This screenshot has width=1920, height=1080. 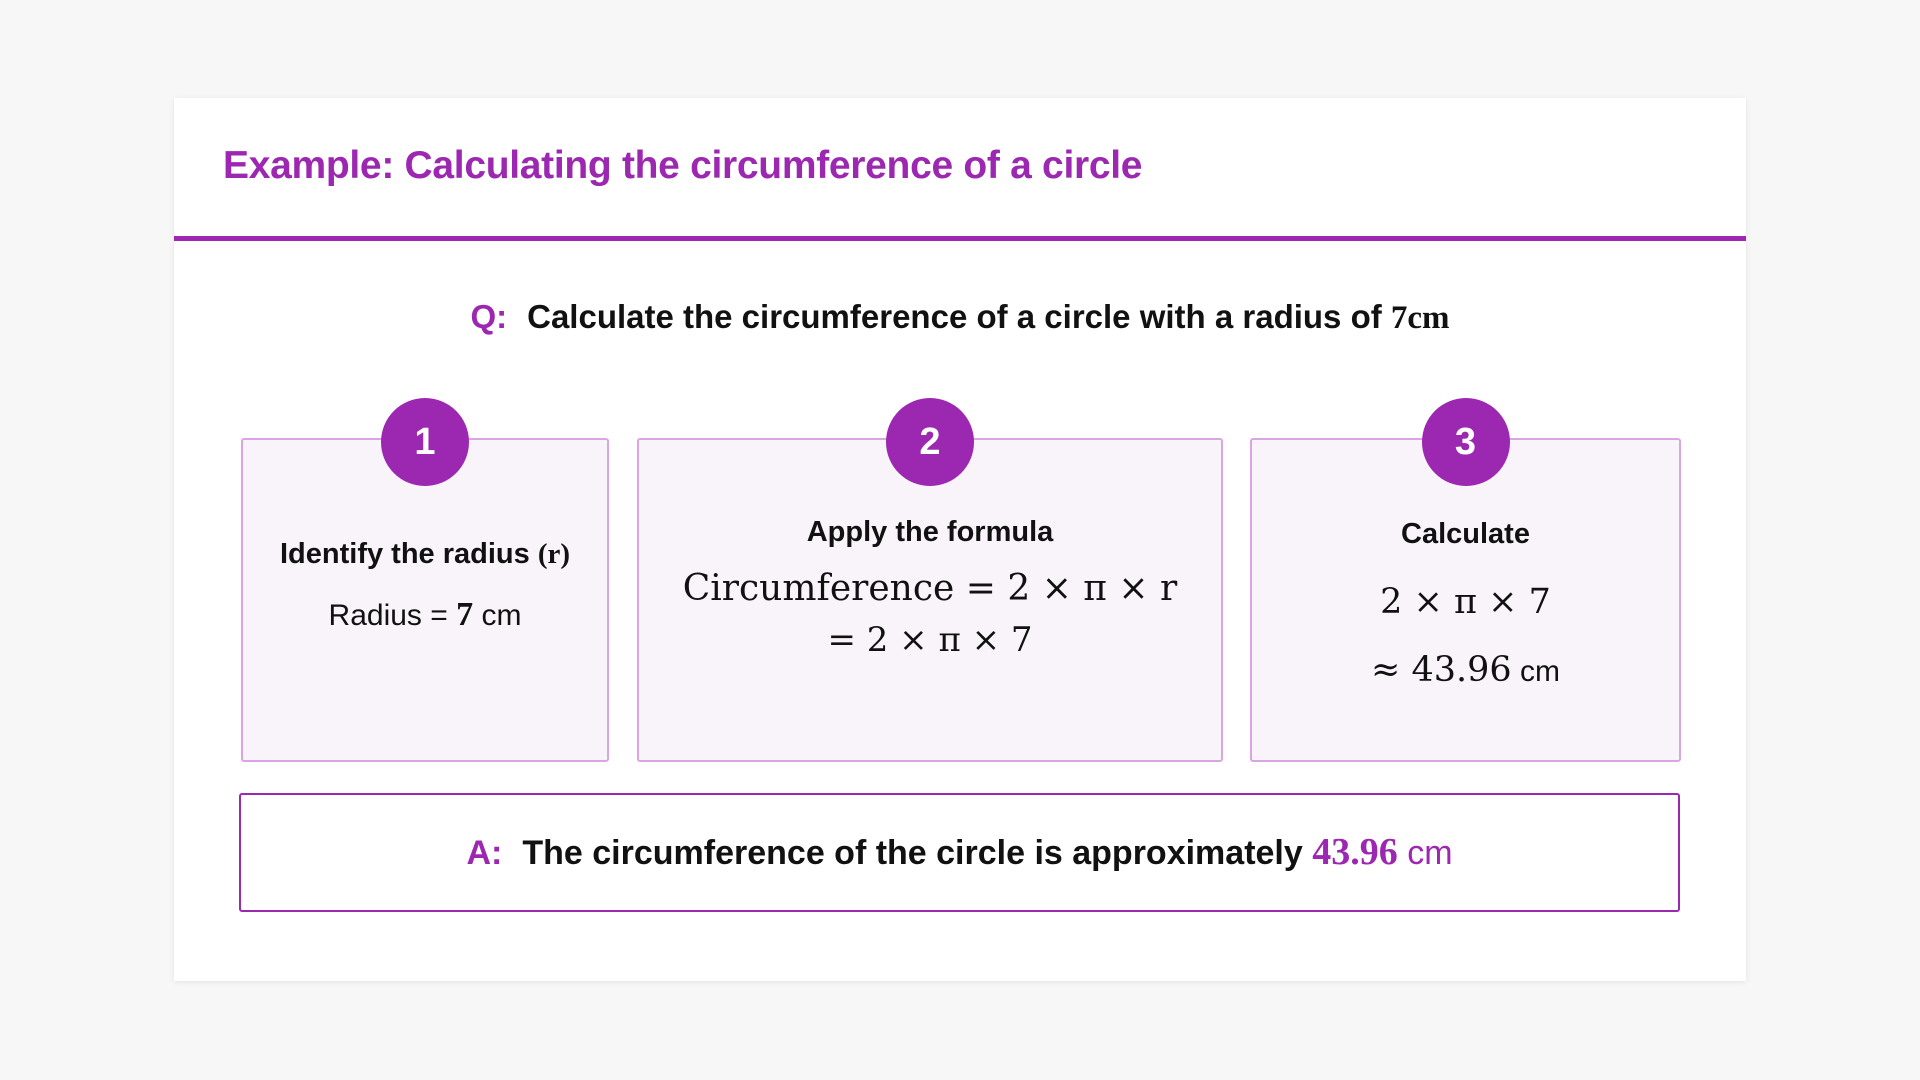 I want to click on step-heading: Apply the formula, so click(x=930, y=532).